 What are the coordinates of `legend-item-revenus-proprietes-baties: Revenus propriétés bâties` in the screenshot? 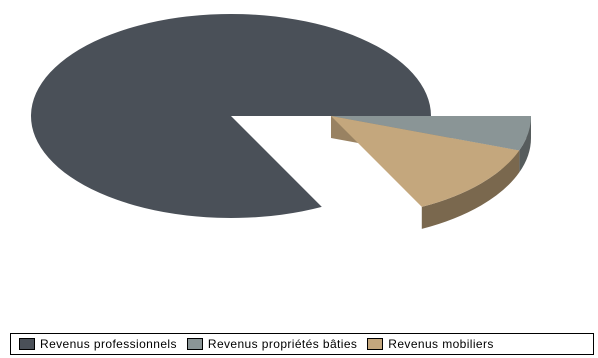 It's located at (272, 344).